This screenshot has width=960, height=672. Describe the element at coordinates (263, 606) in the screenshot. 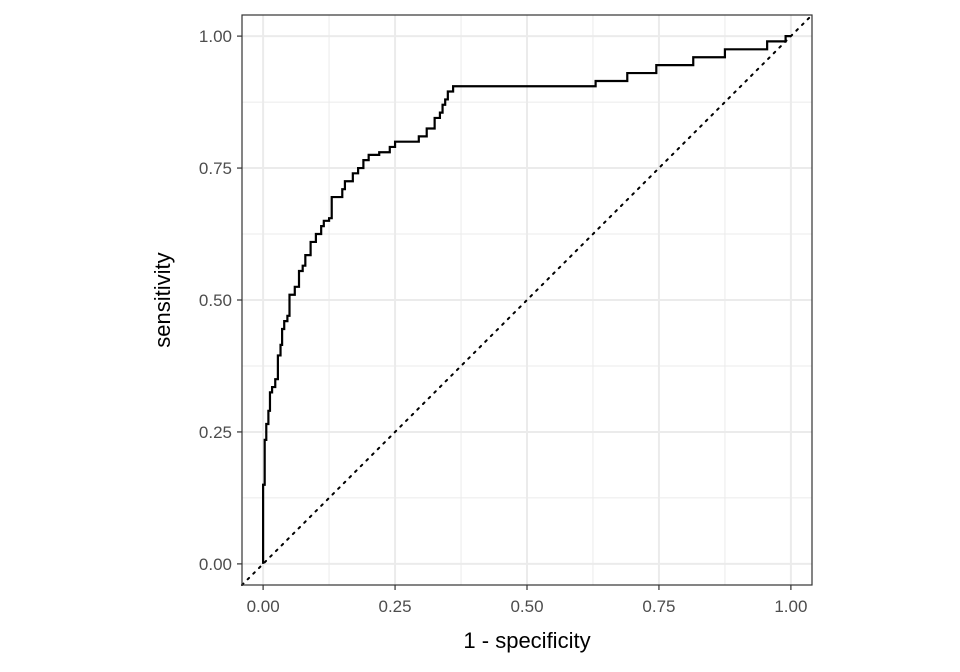

I see `x-tick-label: 0.00` at that location.